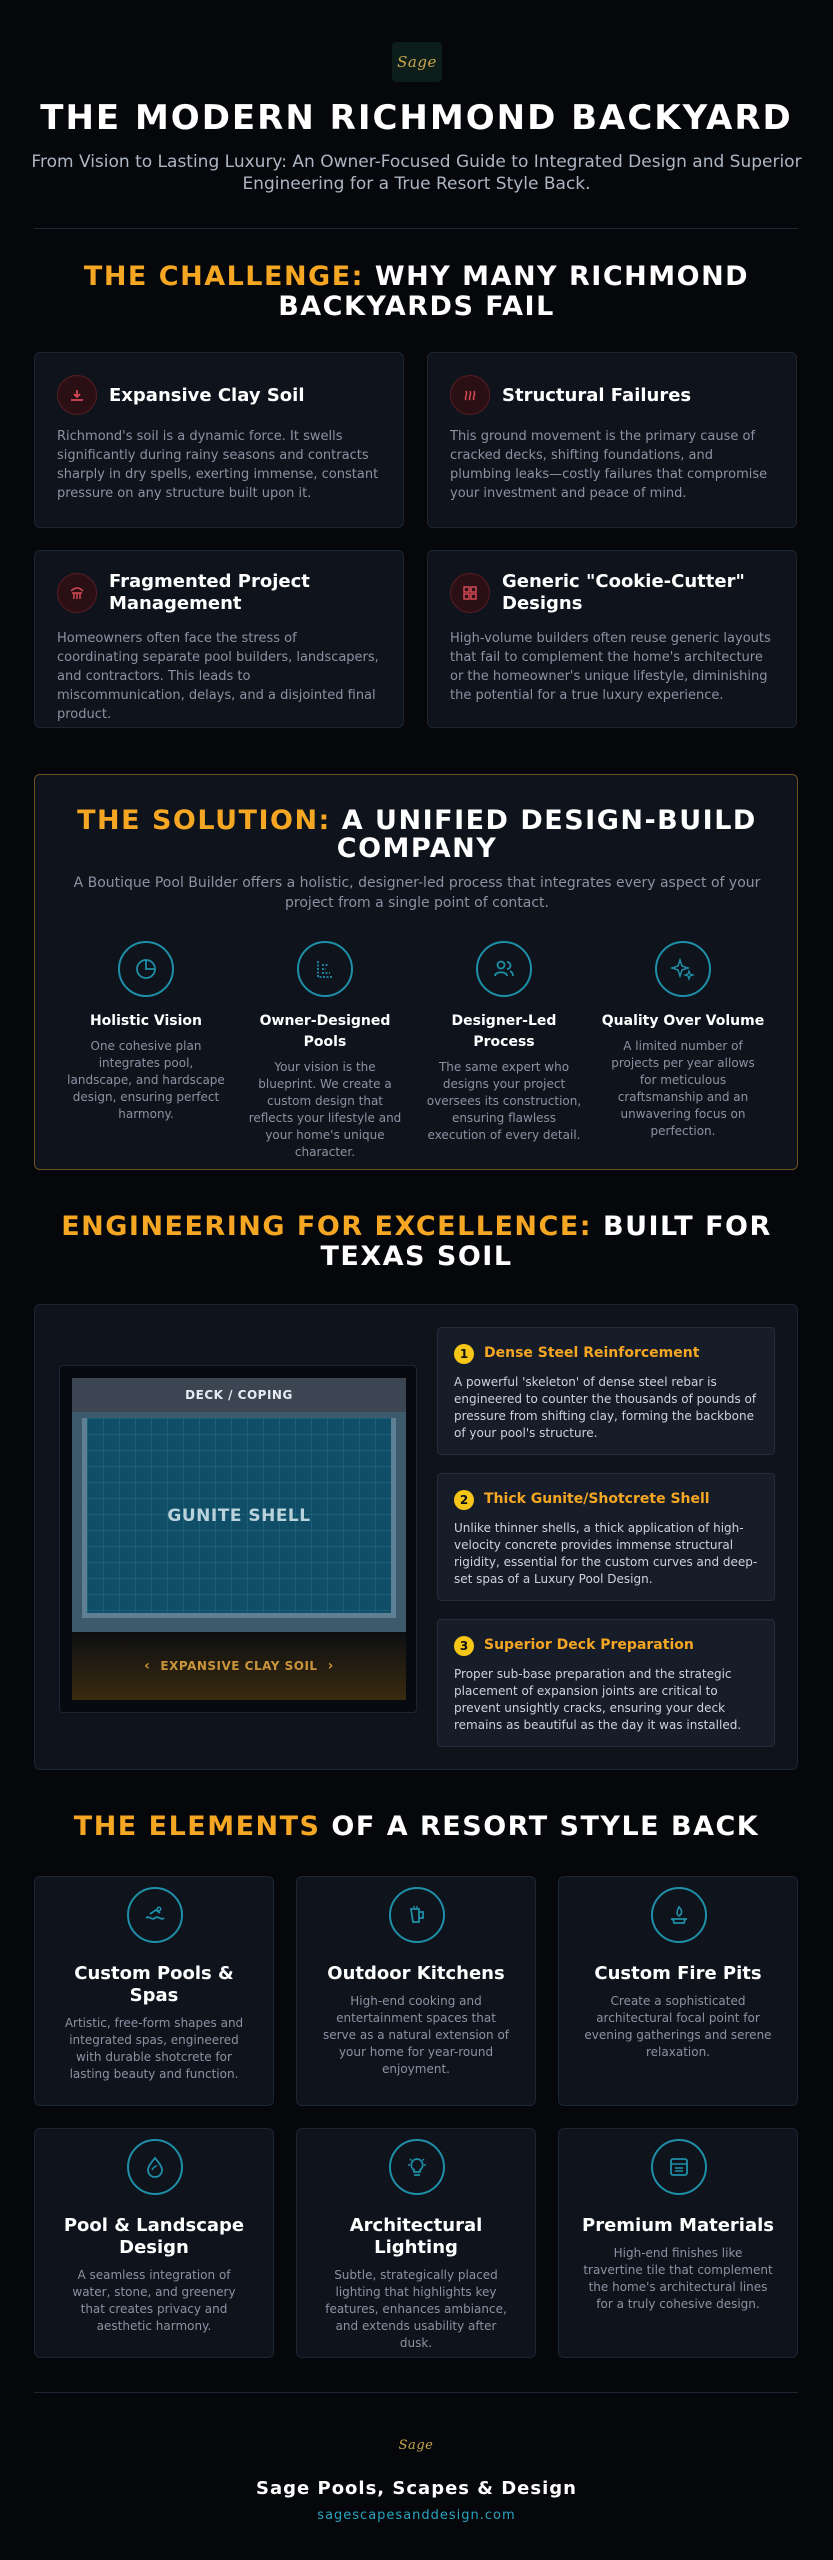 The image size is (833, 2560). What do you see at coordinates (146, 969) in the screenshot?
I see `pie-chart-icon` at bounding box center [146, 969].